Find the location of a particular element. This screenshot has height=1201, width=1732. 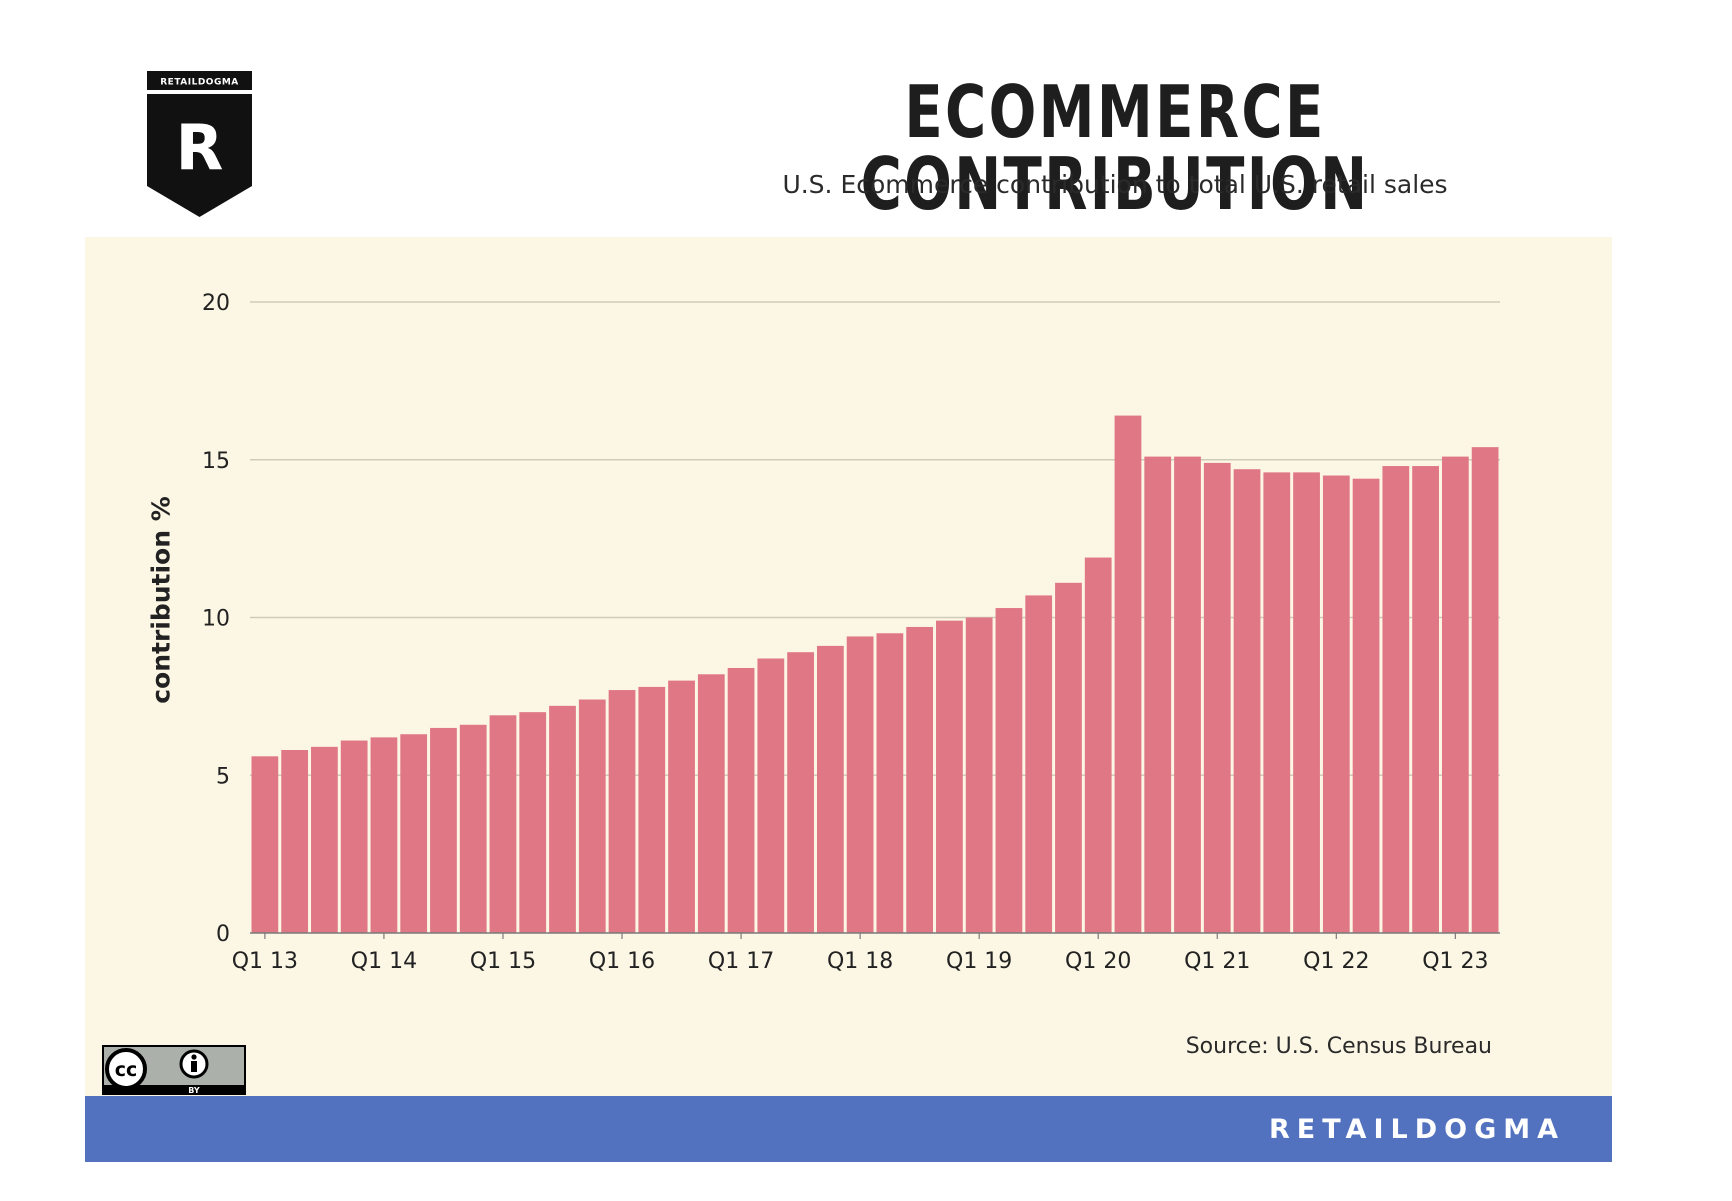

x-tick-label: Q1 17 is located at coordinates (741, 961).